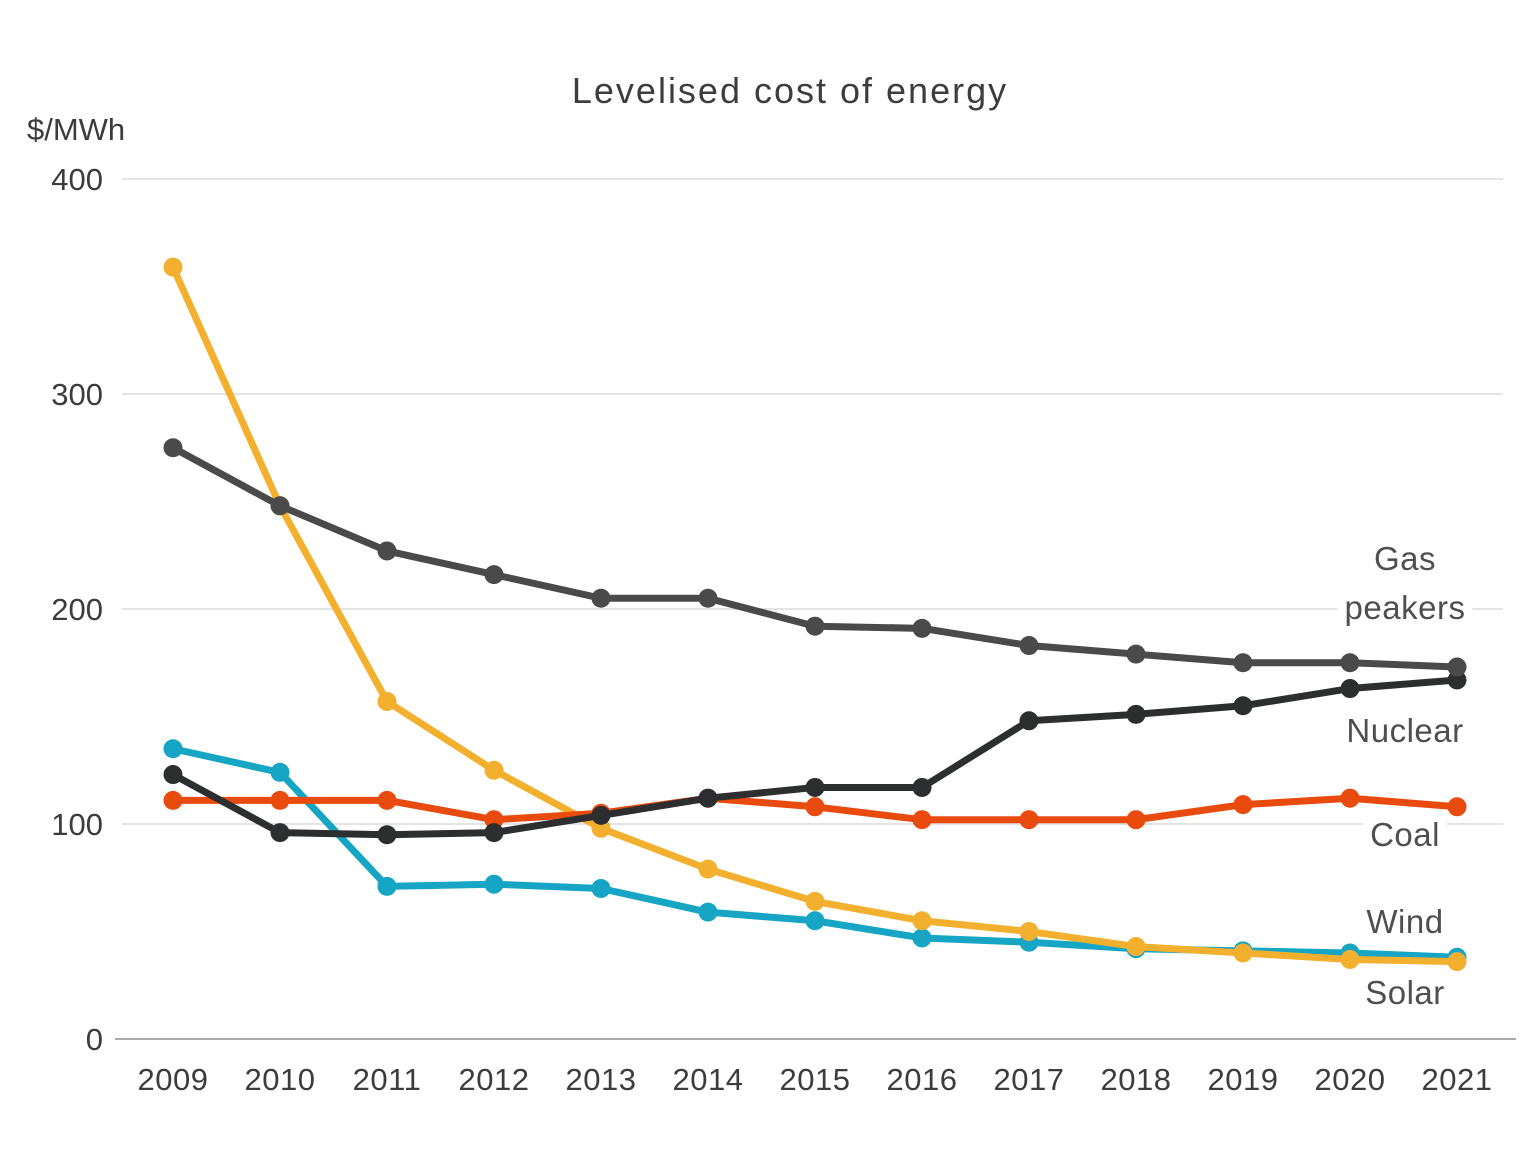  I want to click on point-gas-peakers-2015, so click(815, 626).